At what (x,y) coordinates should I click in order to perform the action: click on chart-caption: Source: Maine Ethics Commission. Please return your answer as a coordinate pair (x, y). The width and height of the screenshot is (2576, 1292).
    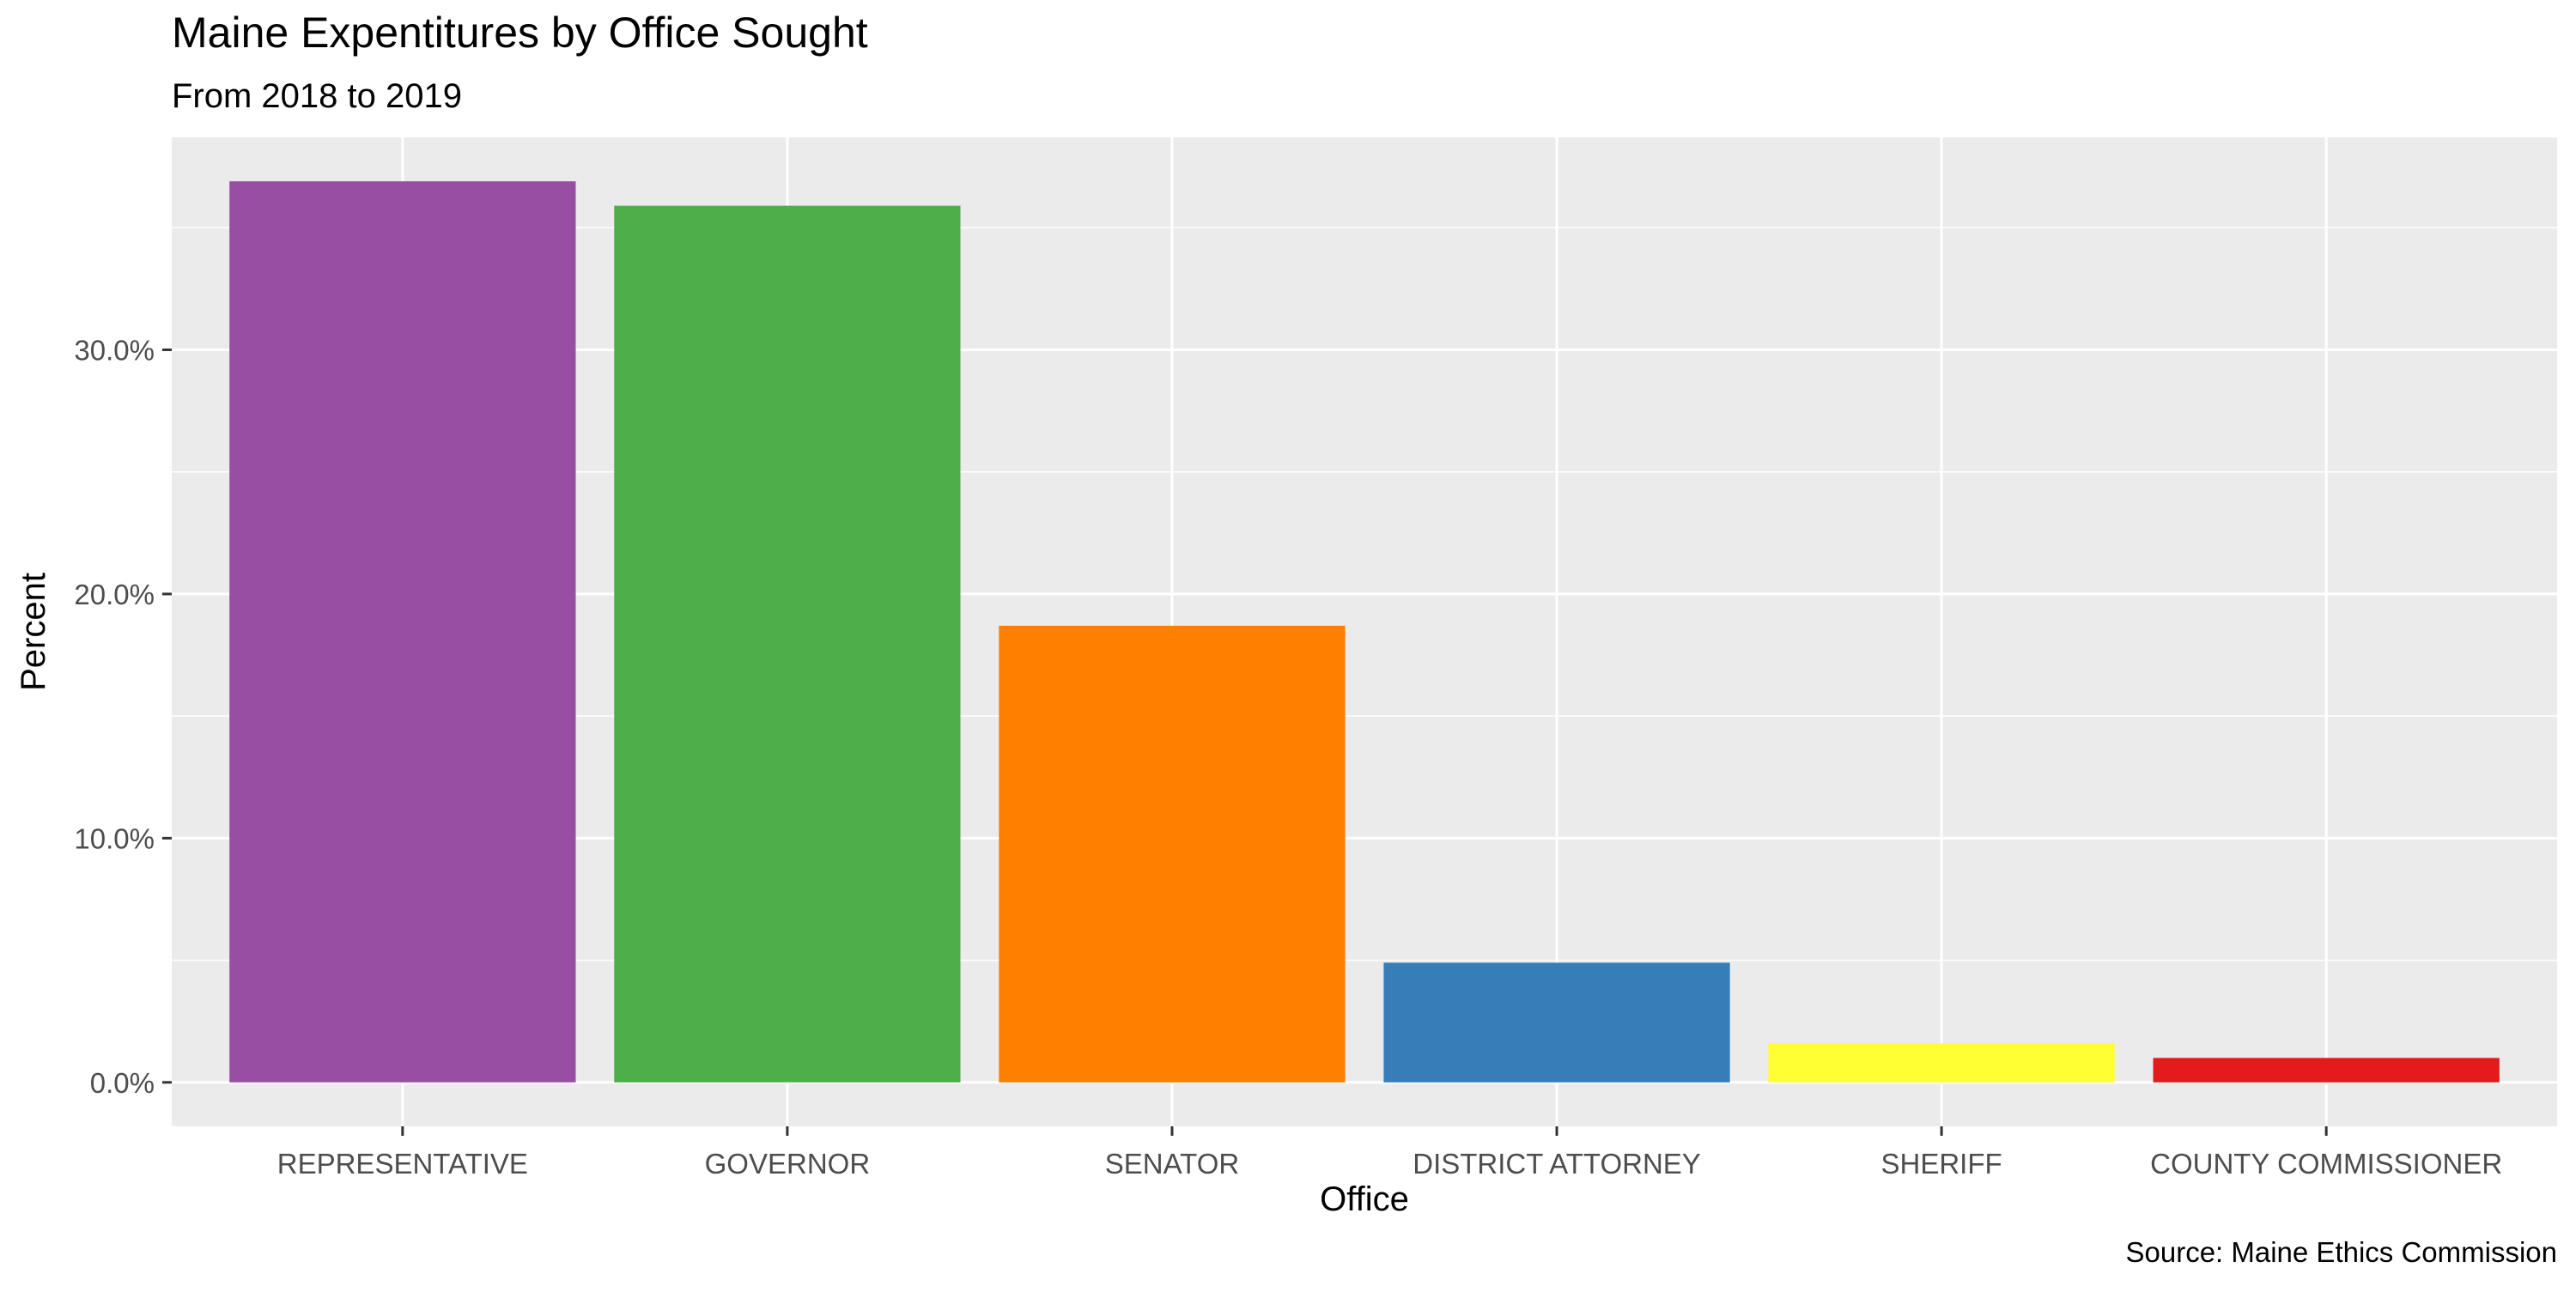
    Looking at the image, I should click on (2341, 1252).